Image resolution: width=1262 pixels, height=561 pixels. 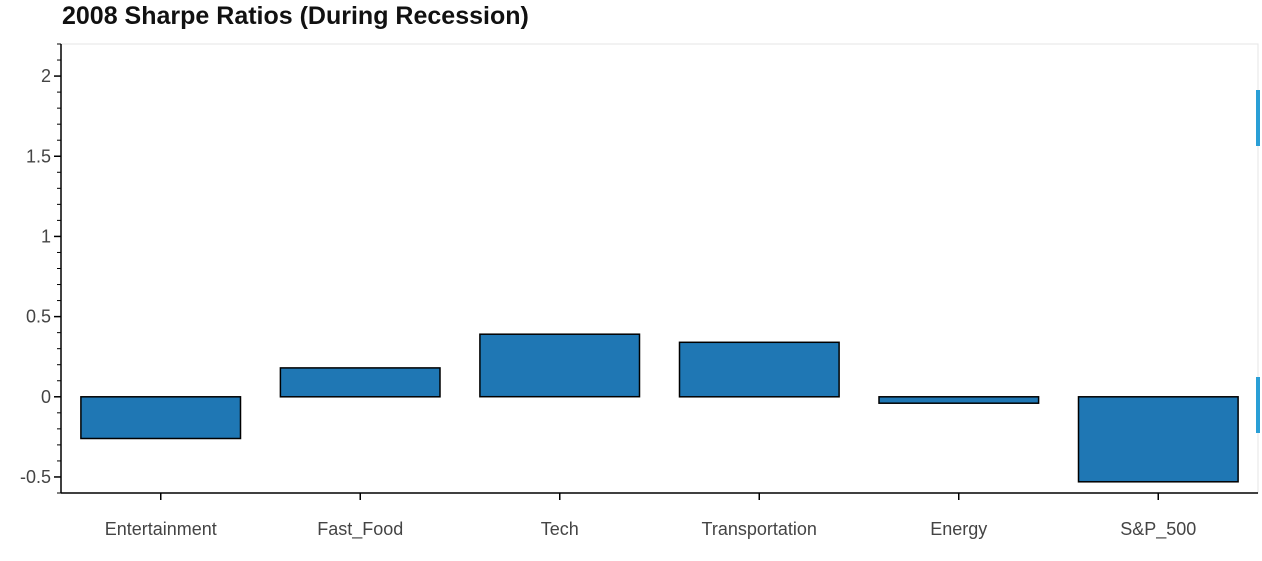 What do you see at coordinates (46, 76) in the screenshot?
I see `y-tick-label: 2` at bounding box center [46, 76].